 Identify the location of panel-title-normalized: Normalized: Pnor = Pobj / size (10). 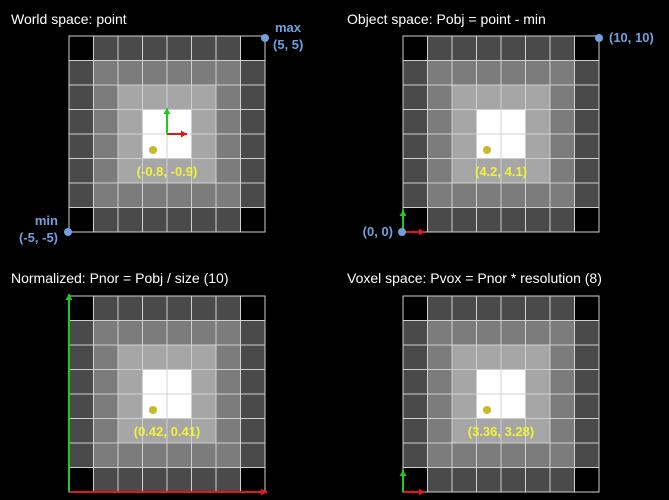
(120, 278).